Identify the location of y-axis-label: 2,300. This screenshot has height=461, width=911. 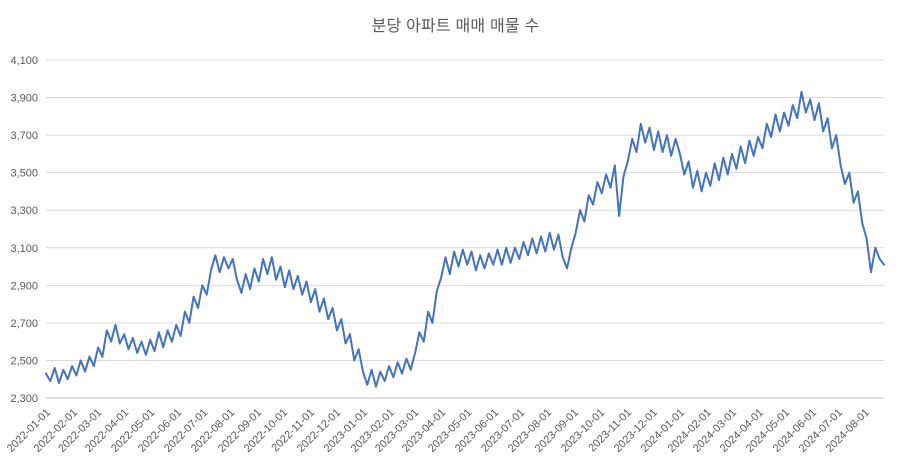
(24, 399).